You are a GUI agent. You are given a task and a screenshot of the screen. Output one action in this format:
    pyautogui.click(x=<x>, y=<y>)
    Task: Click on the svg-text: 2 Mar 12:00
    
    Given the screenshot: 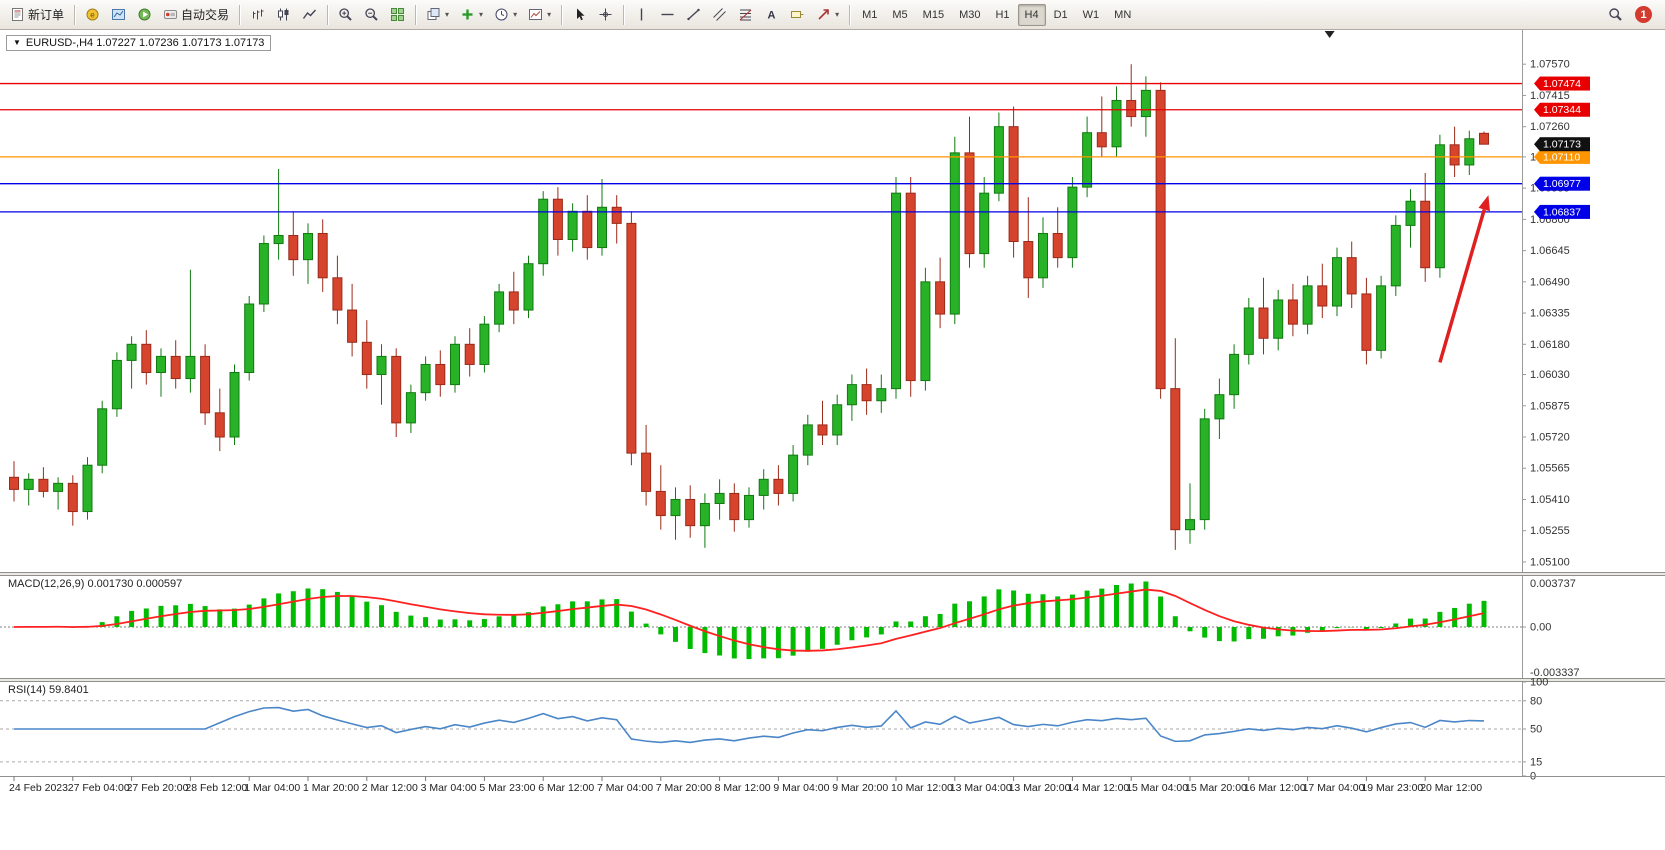 What is the action you would take?
    pyautogui.click(x=390, y=788)
    